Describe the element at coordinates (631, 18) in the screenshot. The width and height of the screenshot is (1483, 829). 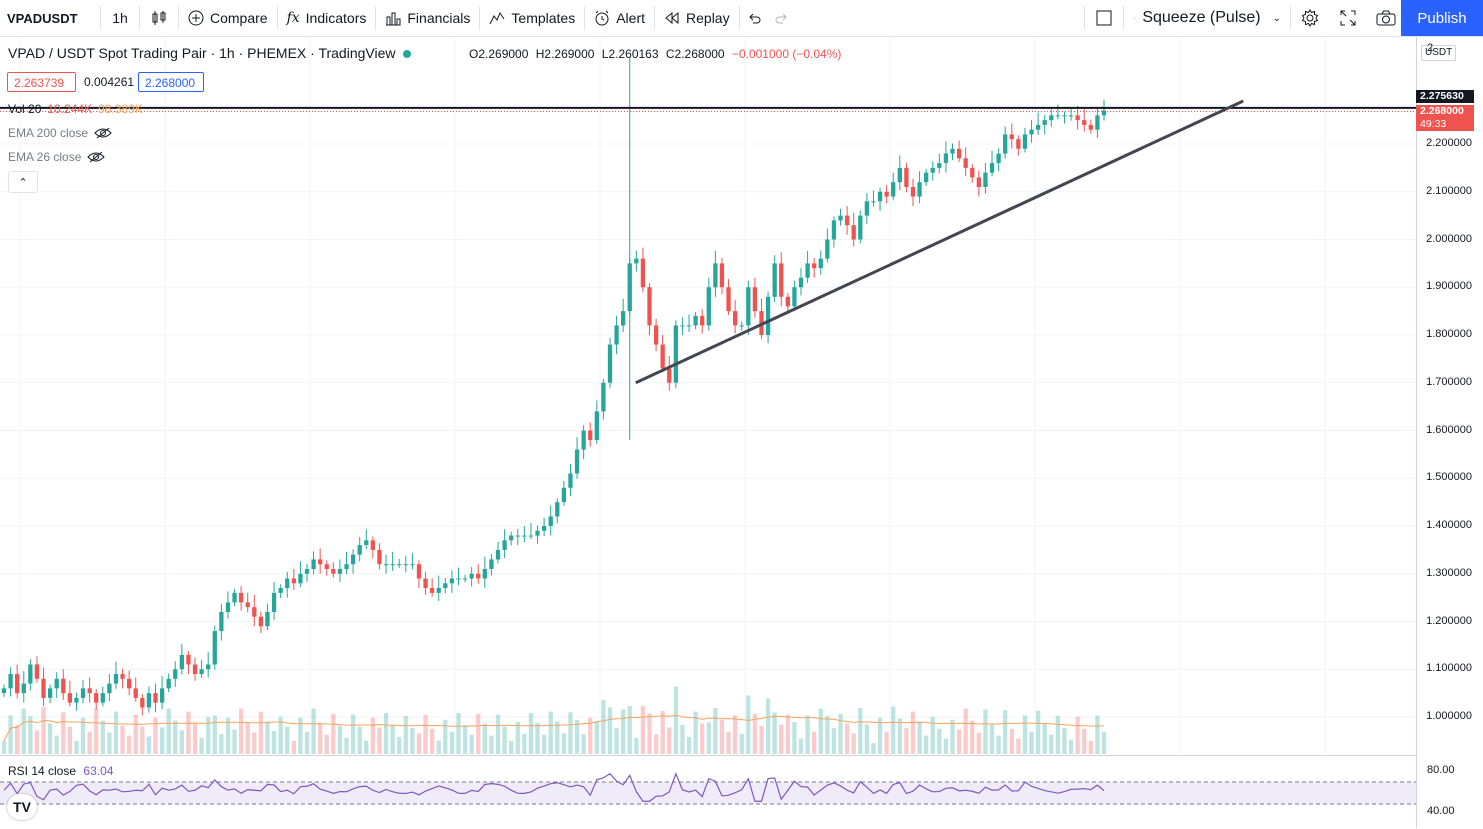
I see `alert-label: Alert` at that location.